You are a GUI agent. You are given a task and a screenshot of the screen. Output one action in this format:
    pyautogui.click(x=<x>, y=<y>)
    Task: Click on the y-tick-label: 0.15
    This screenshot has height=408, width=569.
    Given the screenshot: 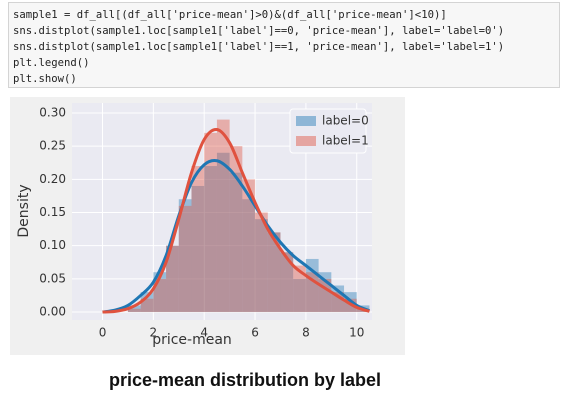 What is the action you would take?
    pyautogui.click(x=52, y=212)
    